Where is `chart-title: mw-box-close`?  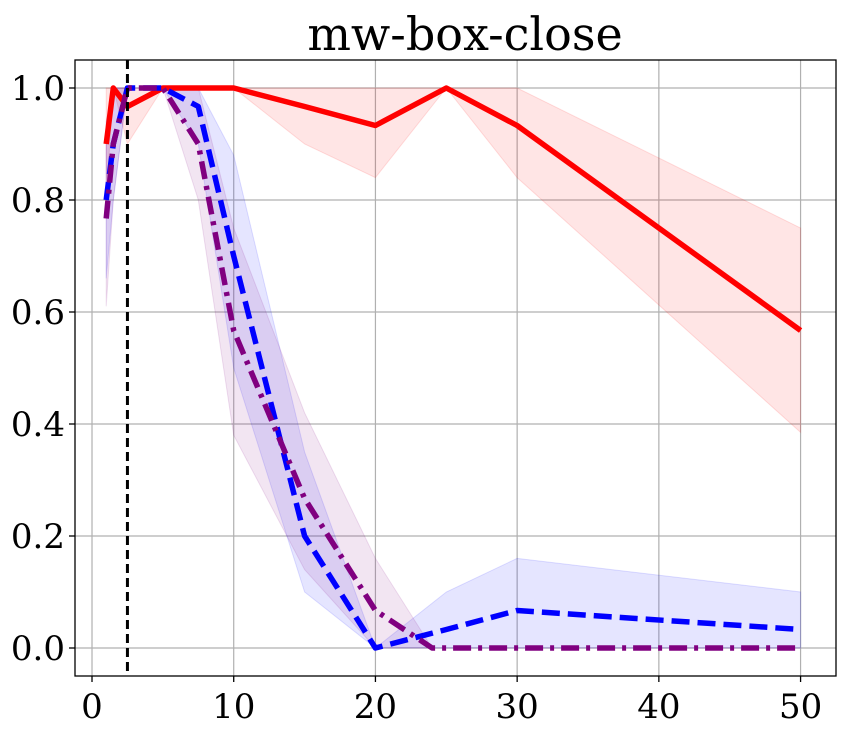
chart-title: mw-box-close is located at coordinates (464, 34).